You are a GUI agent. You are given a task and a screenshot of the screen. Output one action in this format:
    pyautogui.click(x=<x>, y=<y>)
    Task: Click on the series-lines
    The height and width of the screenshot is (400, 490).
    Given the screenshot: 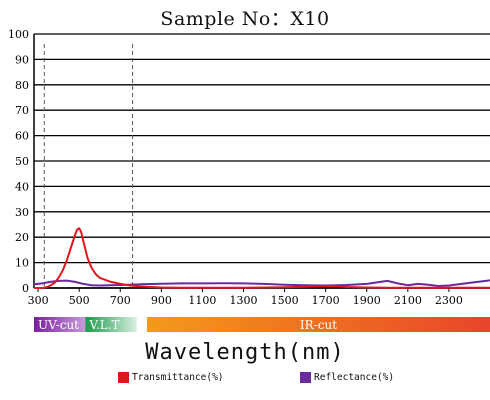 What is the action you would take?
    pyautogui.click(x=261, y=258)
    